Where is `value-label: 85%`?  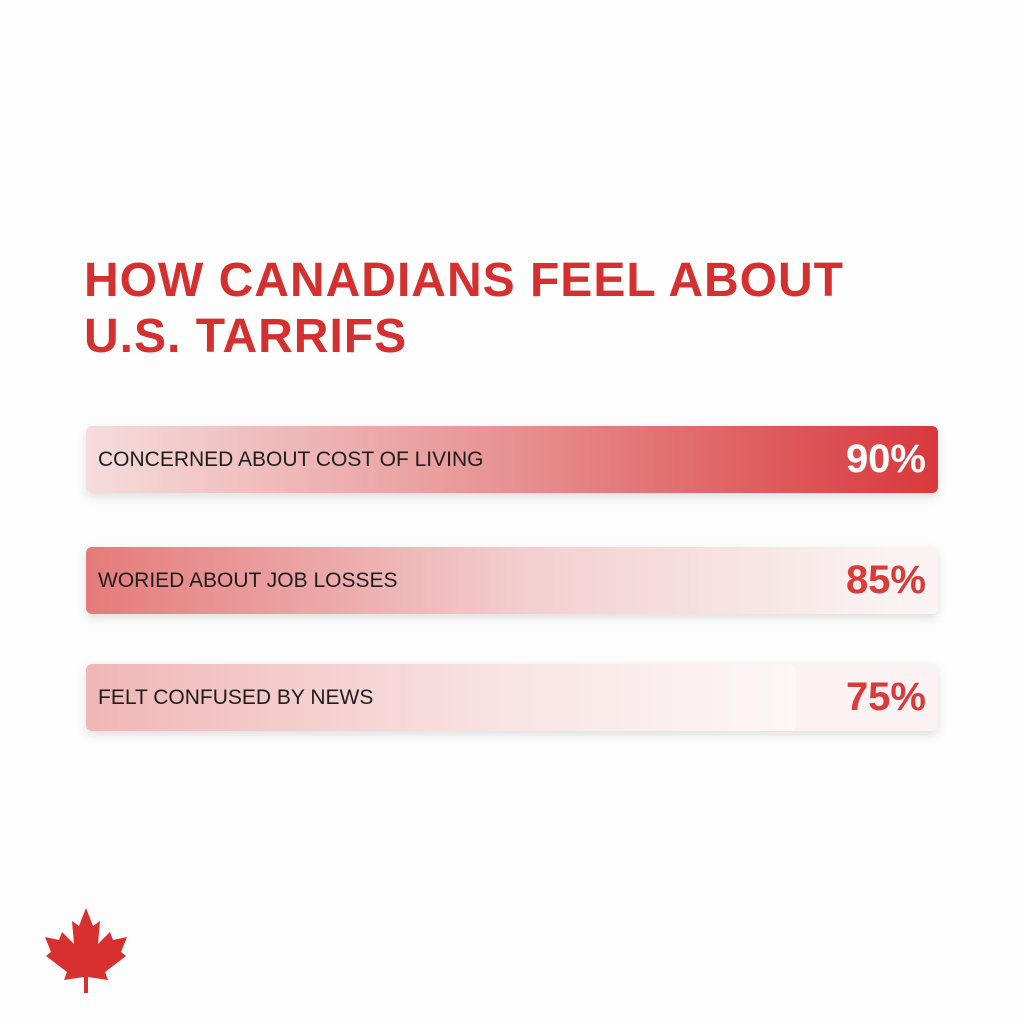
value-label: 85% is located at coordinates (886, 580).